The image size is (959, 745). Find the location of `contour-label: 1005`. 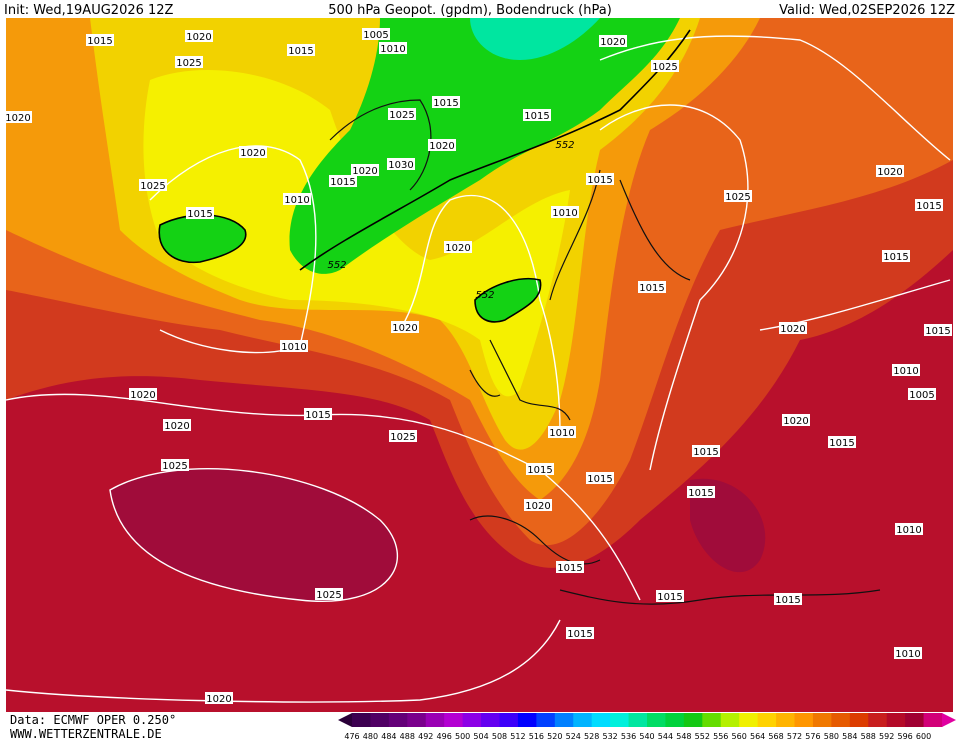

contour-label: 1005 is located at coordinates (375, 35).